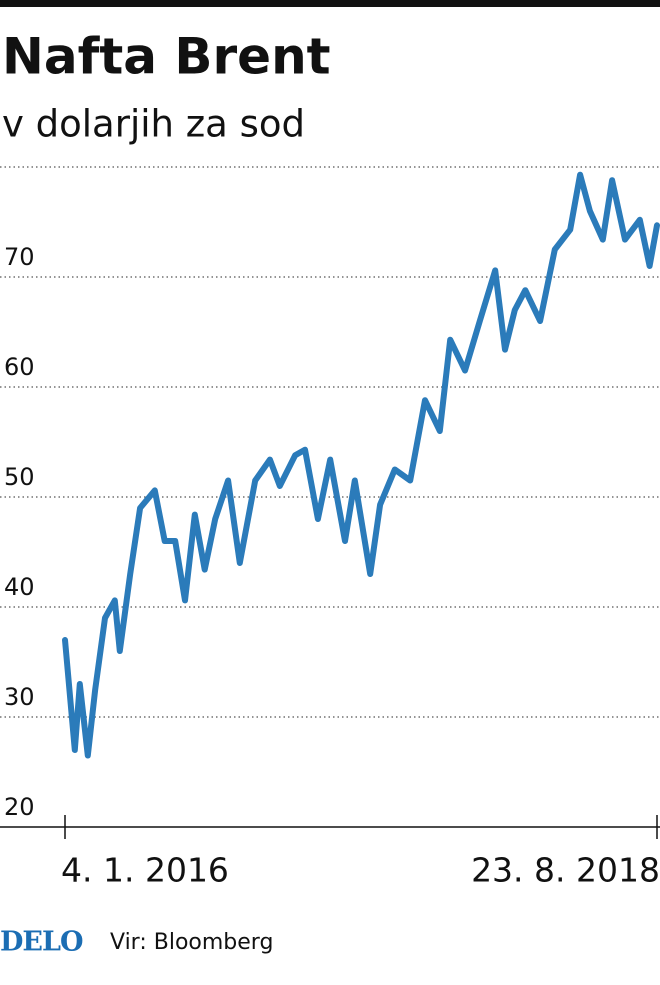 Image resolution: width=660 pixels, height=985 pixels. What do you see at coordinates (145, 870) in the screenshot?
I see `x-tick-label: 4. 1. 2016` at bounding box center [145, 870].